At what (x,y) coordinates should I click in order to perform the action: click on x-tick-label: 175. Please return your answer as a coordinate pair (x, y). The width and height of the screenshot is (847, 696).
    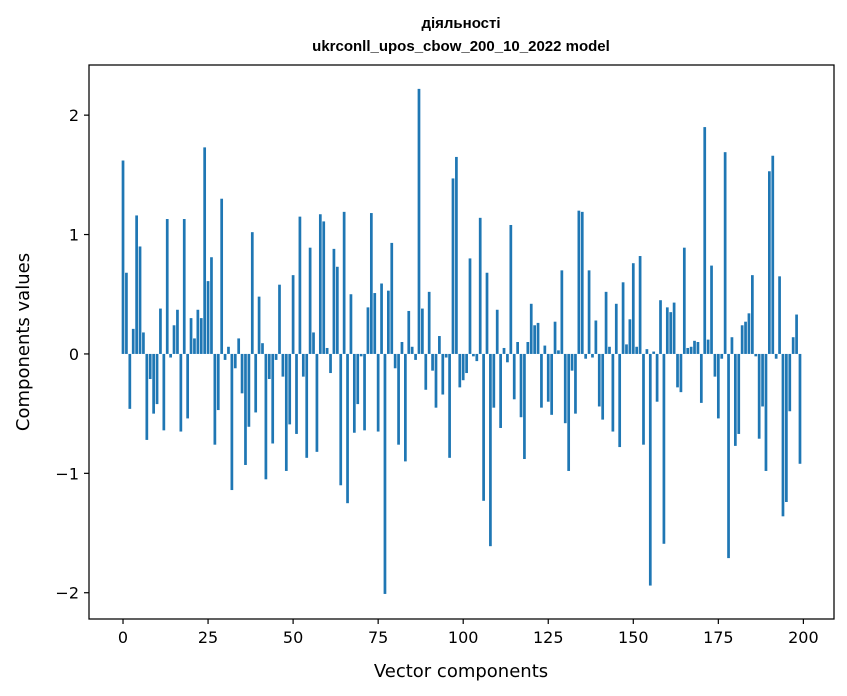
    Looking at the image, I should click on (718, 637).